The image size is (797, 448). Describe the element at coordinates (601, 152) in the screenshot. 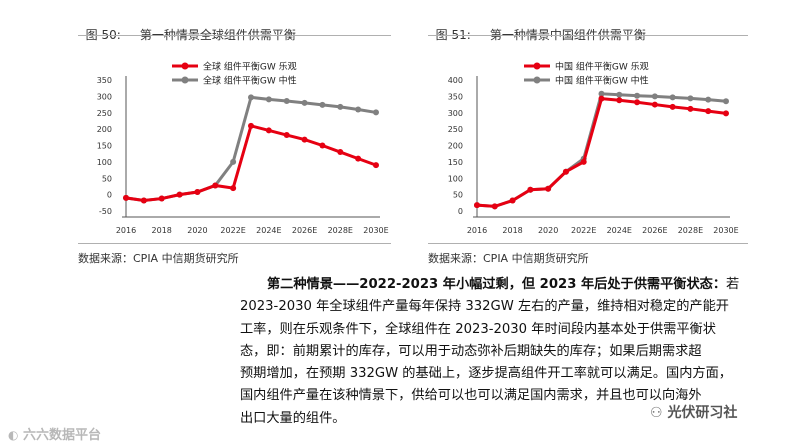

I see `series-line-optimistic` at that location.